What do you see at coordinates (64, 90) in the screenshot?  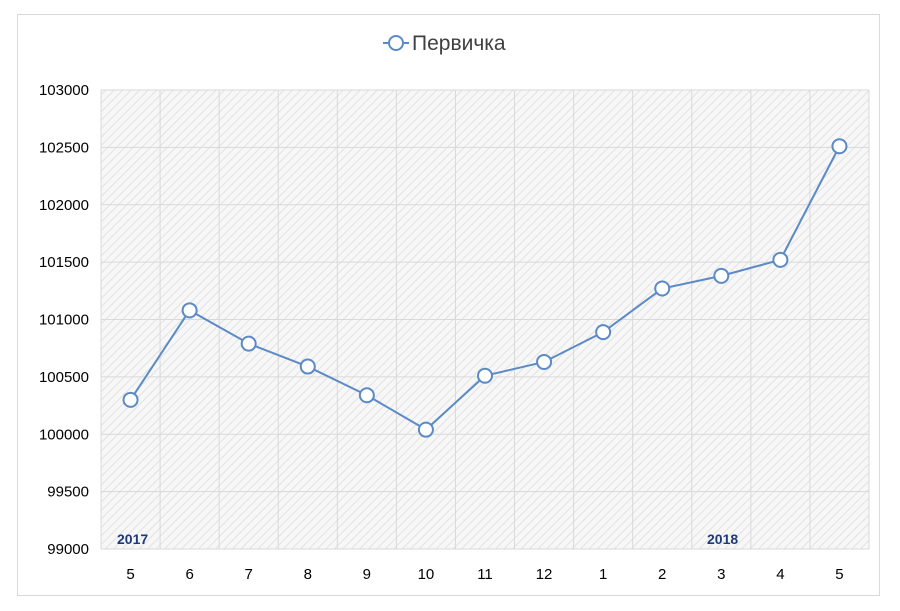 I see `y-tick-label: 103000` at bounding box center [64, 90].